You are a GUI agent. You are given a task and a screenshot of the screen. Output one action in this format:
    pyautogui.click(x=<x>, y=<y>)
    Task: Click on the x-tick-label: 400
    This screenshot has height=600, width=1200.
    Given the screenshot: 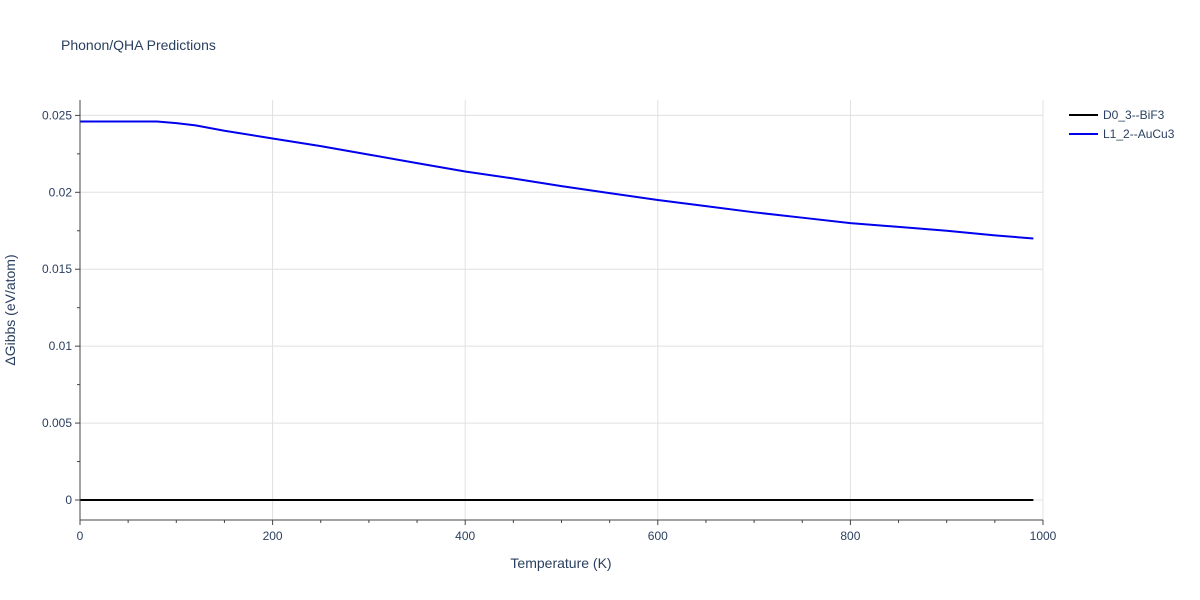 What is the action you would take?
    pyautogui.click(x=465, y=536)
    